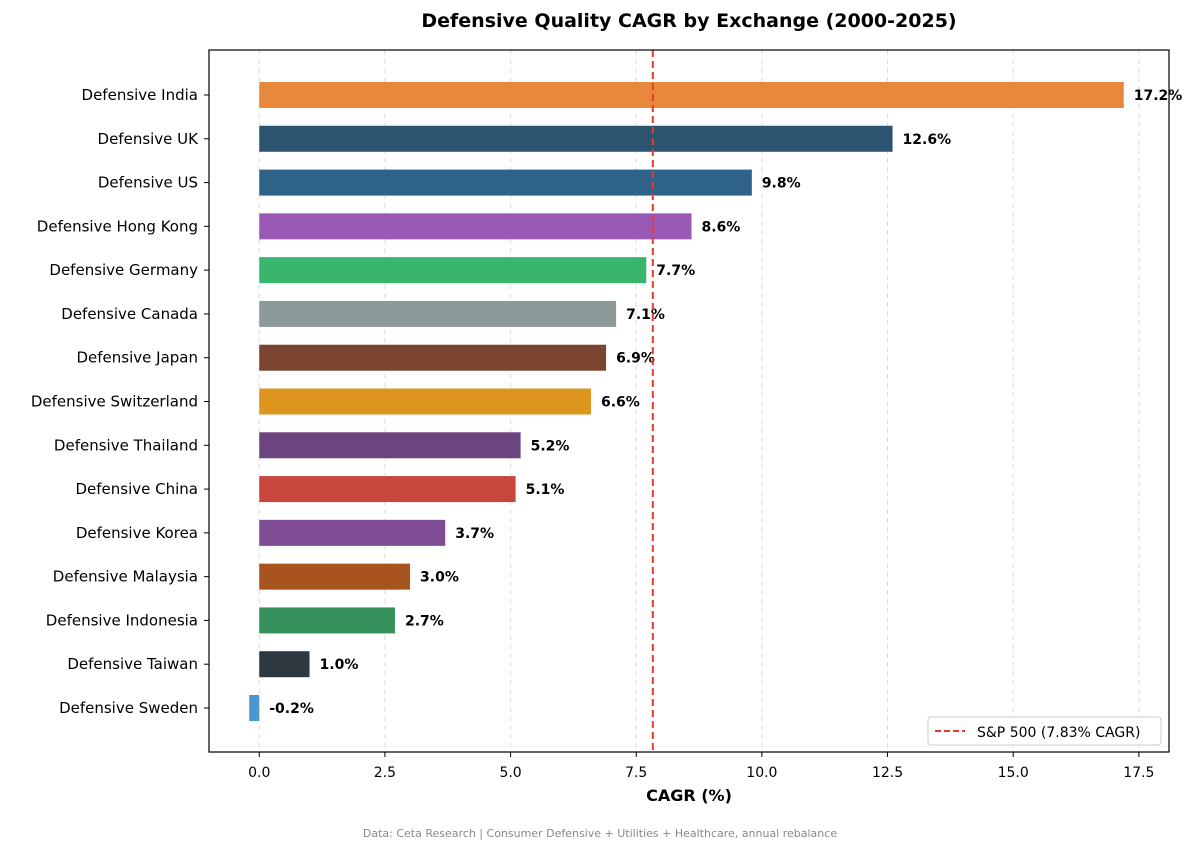 This screenshot has width=1200, height=855. I want to click on data-label: 8.6%, so click(721, 227).